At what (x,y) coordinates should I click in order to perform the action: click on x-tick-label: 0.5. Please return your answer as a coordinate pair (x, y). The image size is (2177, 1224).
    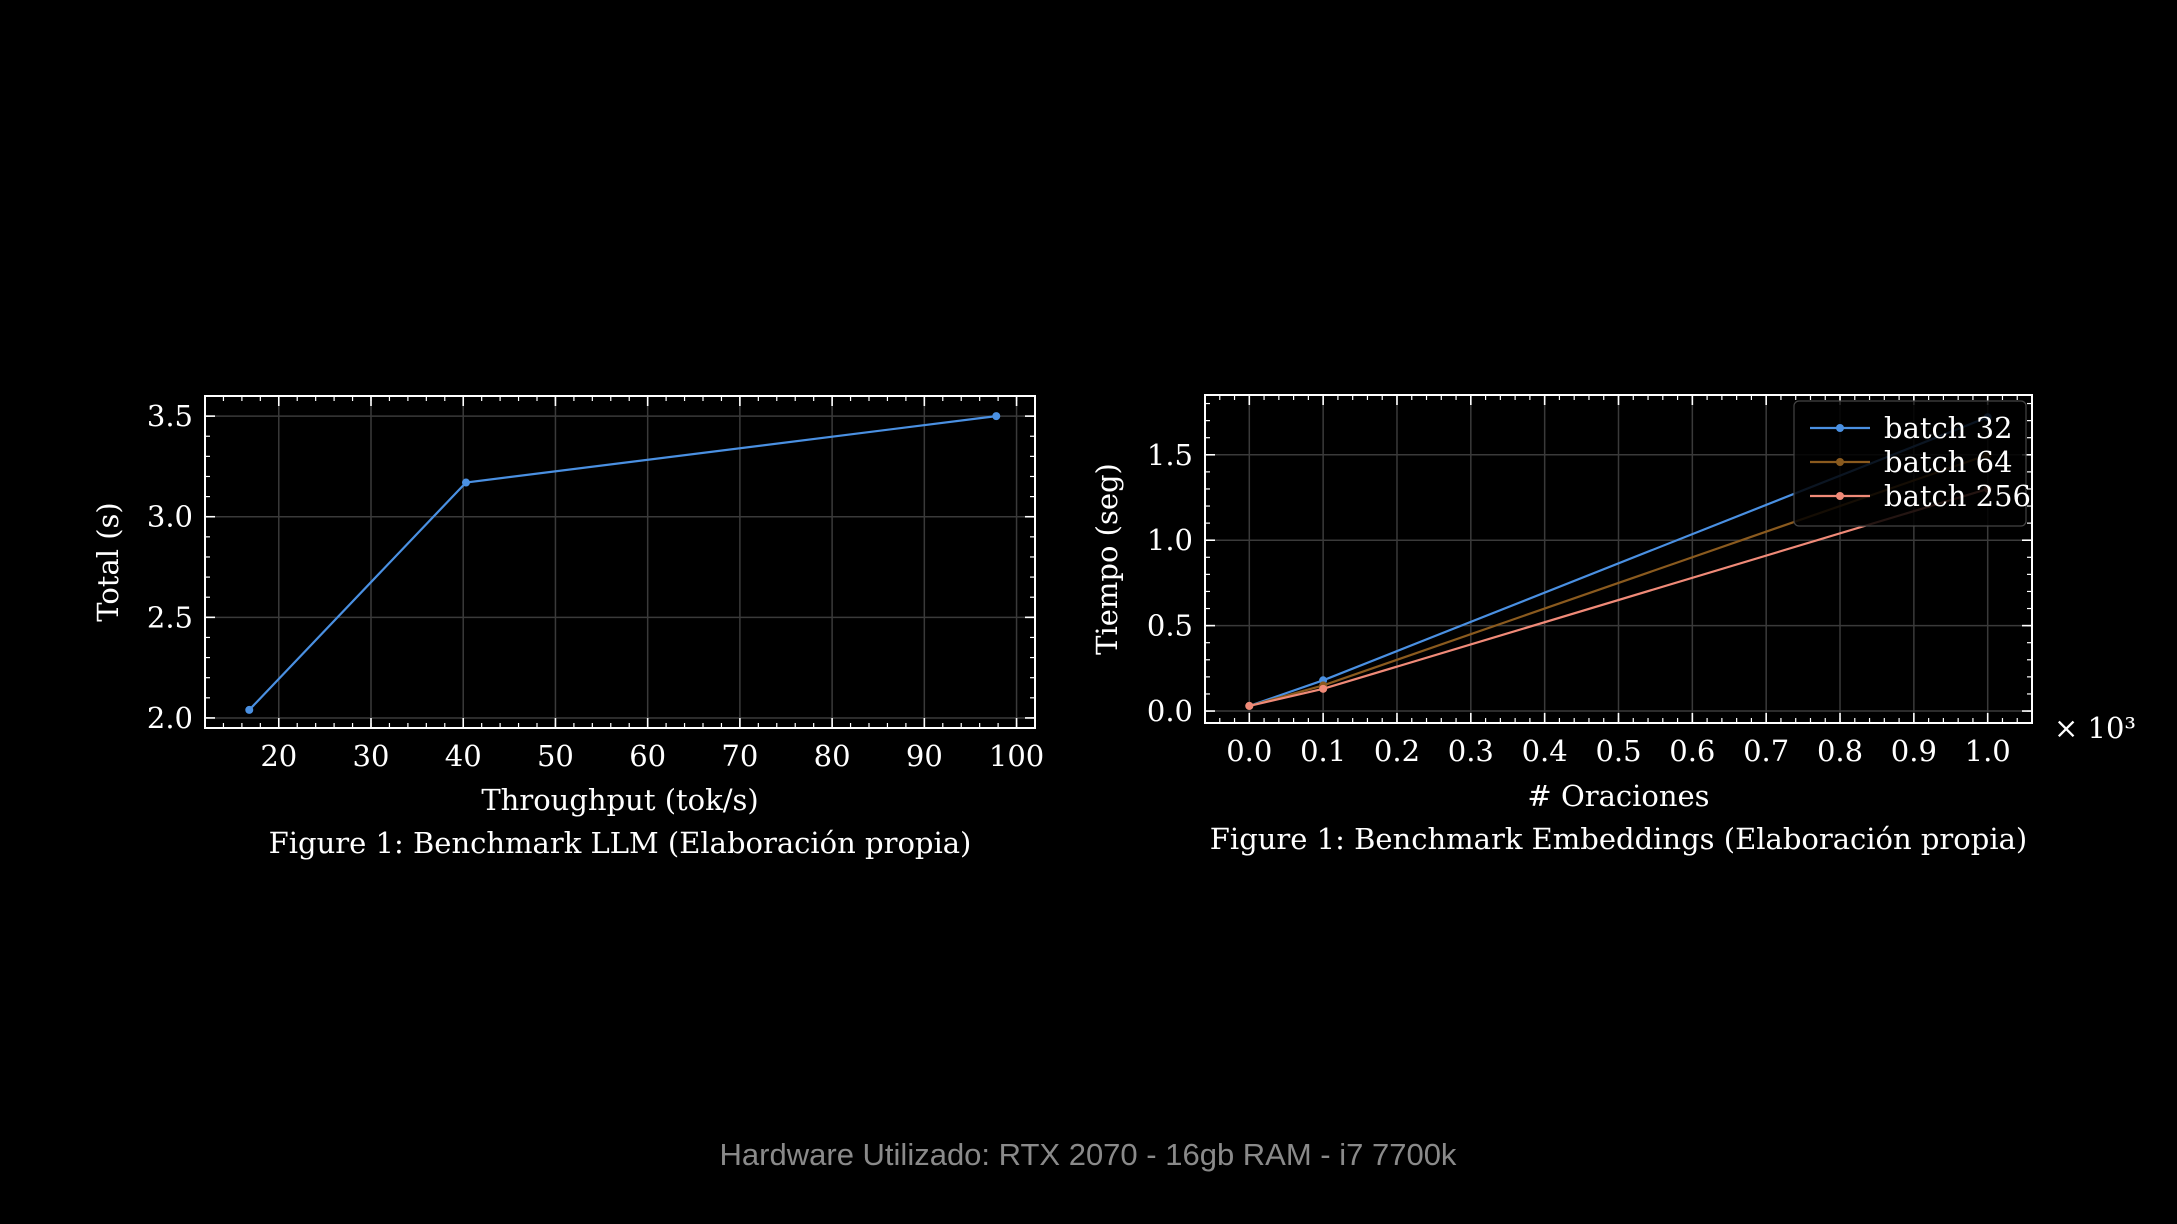
    Looking at the image, I should click on (1618, 751).